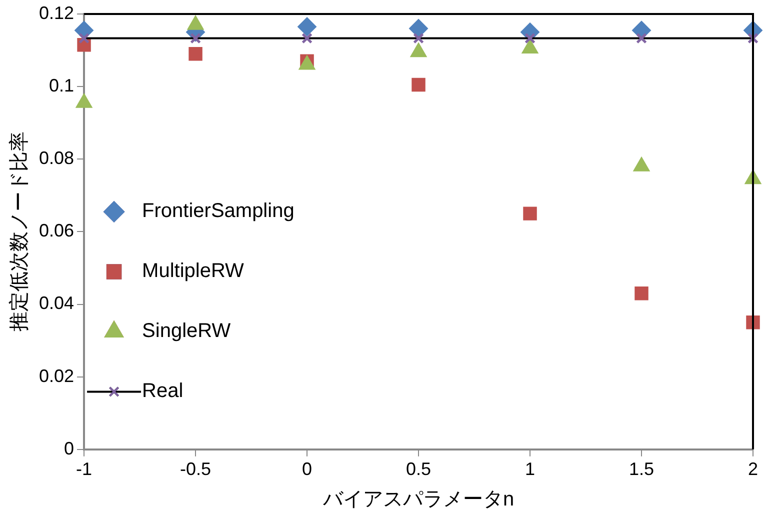 This screenshot has height=520, width=765. What do you see at coordinates (186, 331) in the screenshot?
I see `legend-label: SingleRW` at bounding box center [186, 331].